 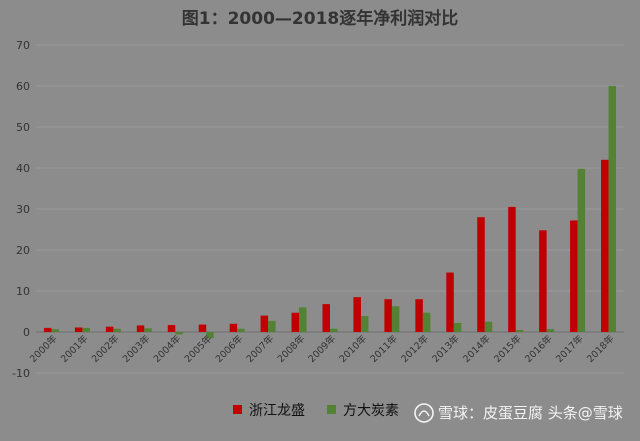 I want to click on watermark: 雪球：皮蛋豆腐 头条@雪球, so click(x=518, y=413).